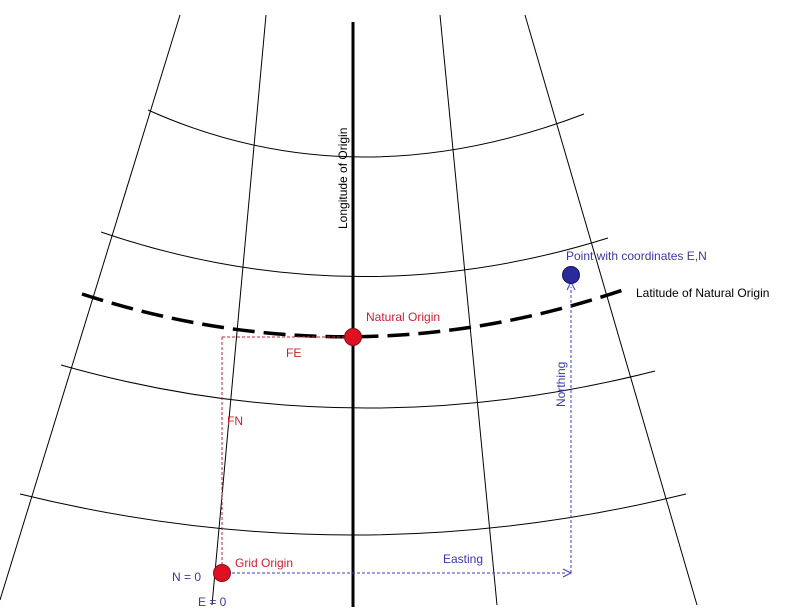 The width and height of the screenshot is (806, 613). What do you see at coordinates (571, 275) in the screenshot?
I see `point-en-marker` at bounding box center [571, 275].